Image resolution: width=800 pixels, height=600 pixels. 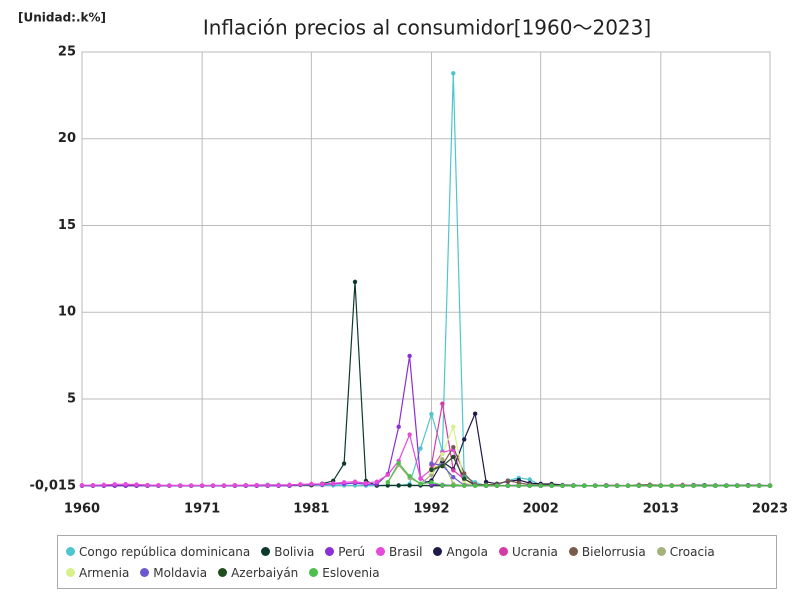 I want to click on y-tick-label: -0,015, so click(x=52, y=486).